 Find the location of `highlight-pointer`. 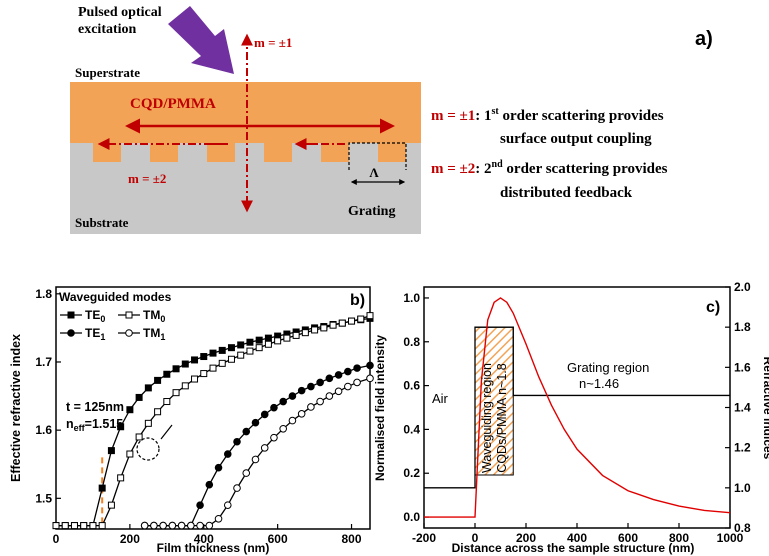

highlight-pointer is located at coordinates (166, 432).